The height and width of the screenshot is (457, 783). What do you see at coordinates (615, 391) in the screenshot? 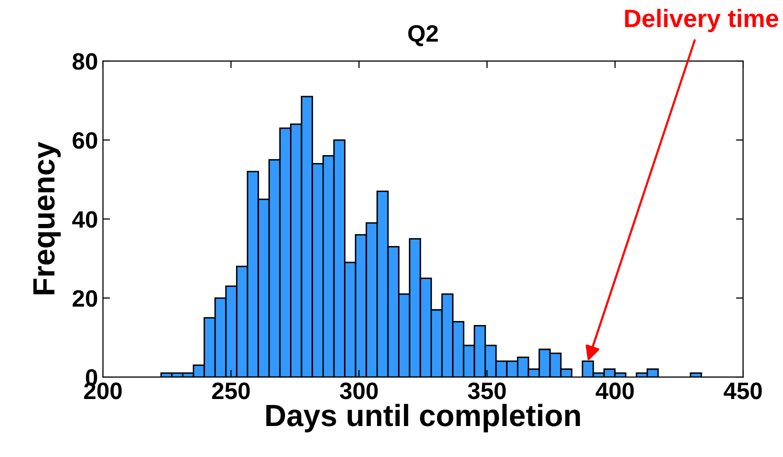
I see `x-tick-label: 400` at bounding box center [615, 391].